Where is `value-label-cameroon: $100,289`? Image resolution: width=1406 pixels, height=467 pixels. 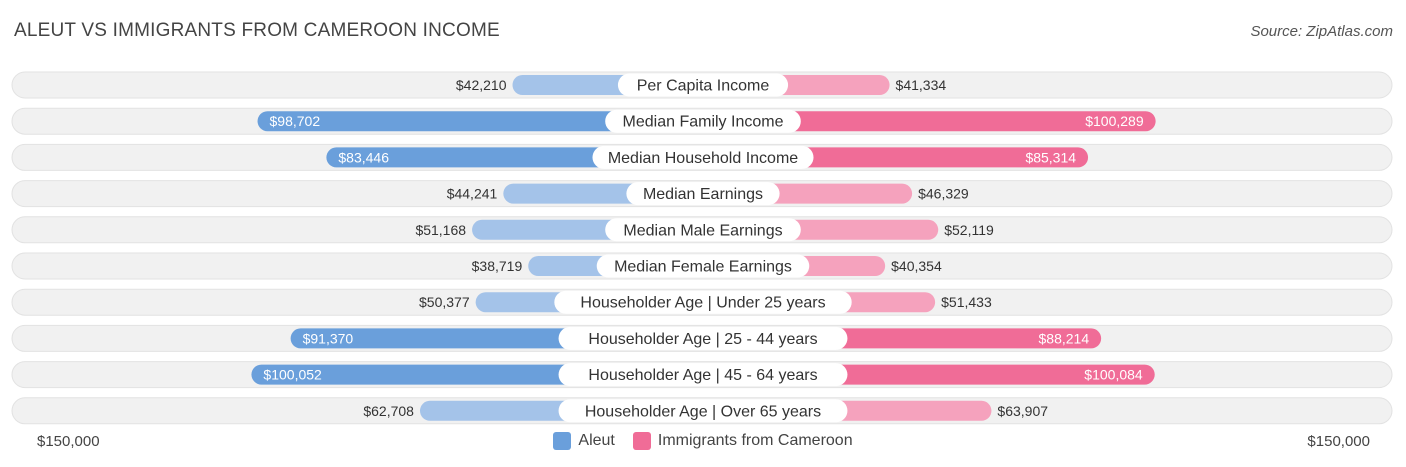 value-label-cameroon: $100,289 is located at coordinates (1114, 121).